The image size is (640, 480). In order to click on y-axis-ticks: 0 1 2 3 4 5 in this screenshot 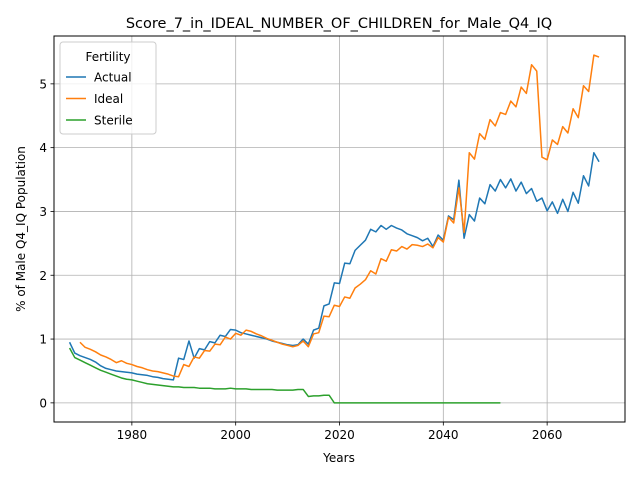, I will do `click(46, 243)`.